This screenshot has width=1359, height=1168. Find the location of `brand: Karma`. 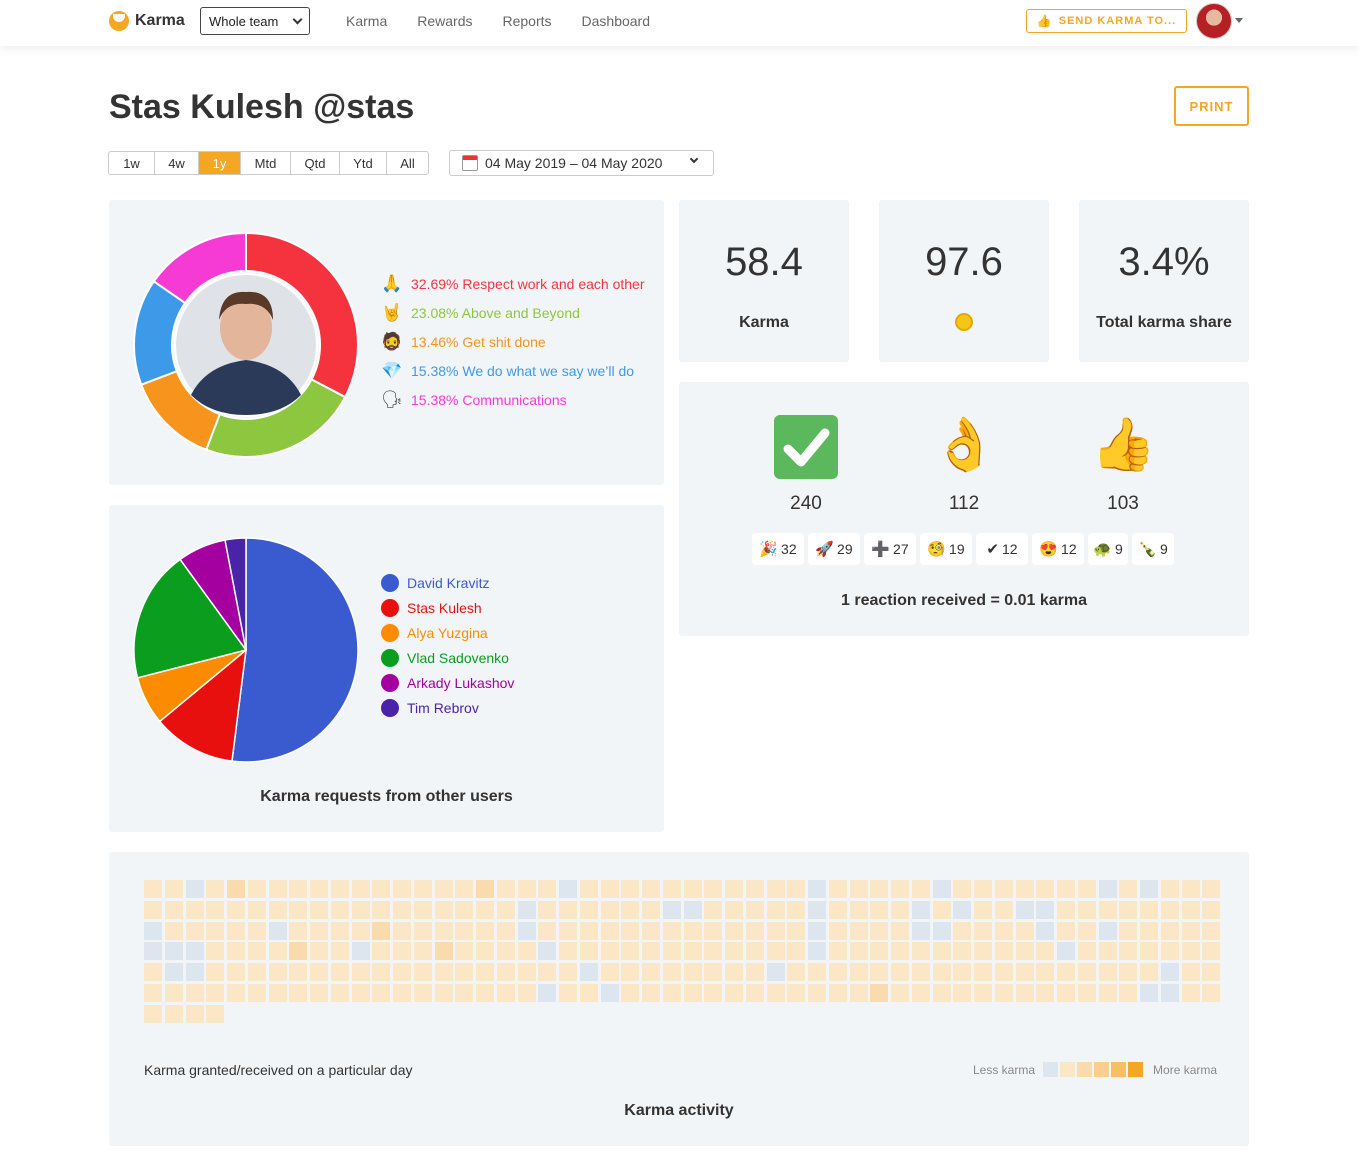

brand: Karma is located at coordinates (147, 21).